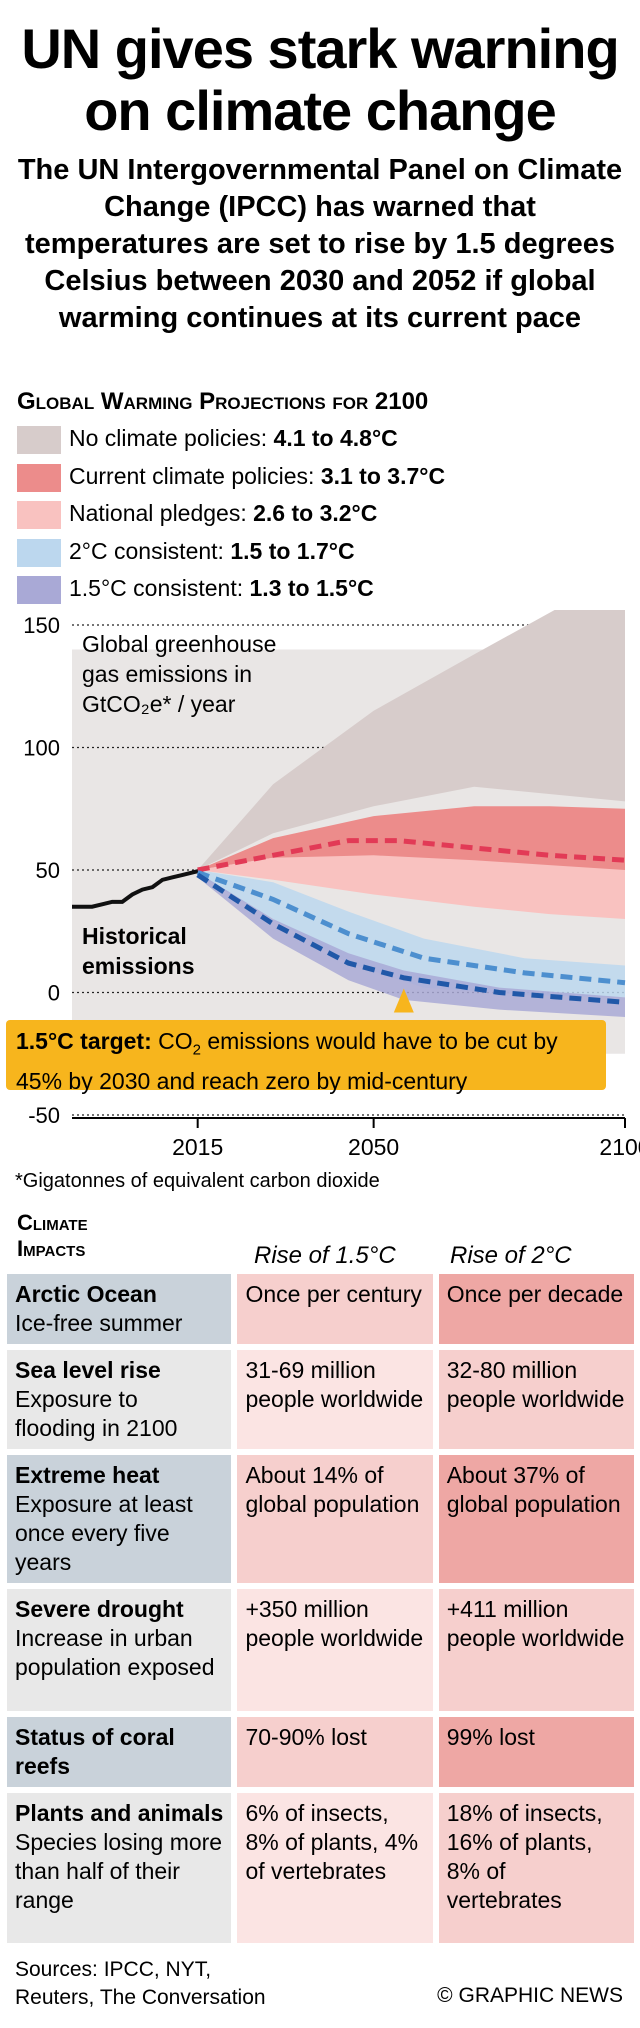 The image size is (640, 2028). What do you see at coordinates (411, 855) in the screenshot?
I see `median-line-current-climate-policies` at bounding box center [411, 855].